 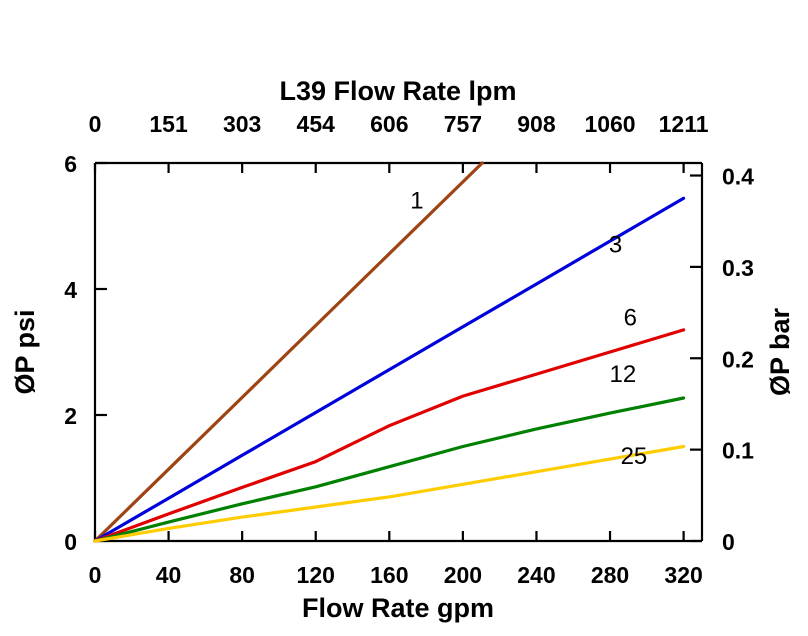 I want to click on top-tick-label: 454, so click(x=316, y=124).